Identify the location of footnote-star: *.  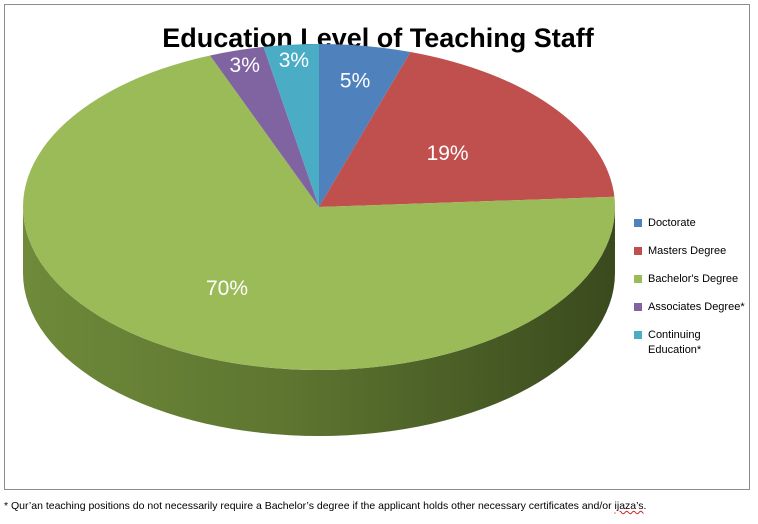
(6, 506).